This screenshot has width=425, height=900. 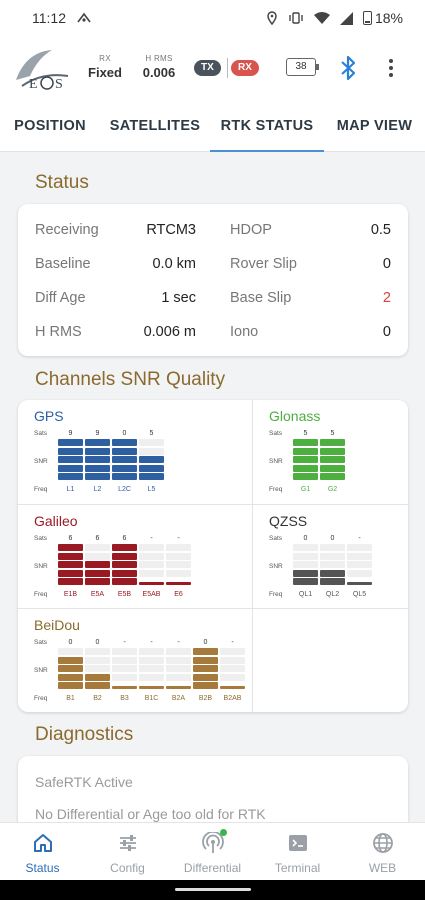 I want to click on rx-indicator: RX, so click(x=245, y=68).